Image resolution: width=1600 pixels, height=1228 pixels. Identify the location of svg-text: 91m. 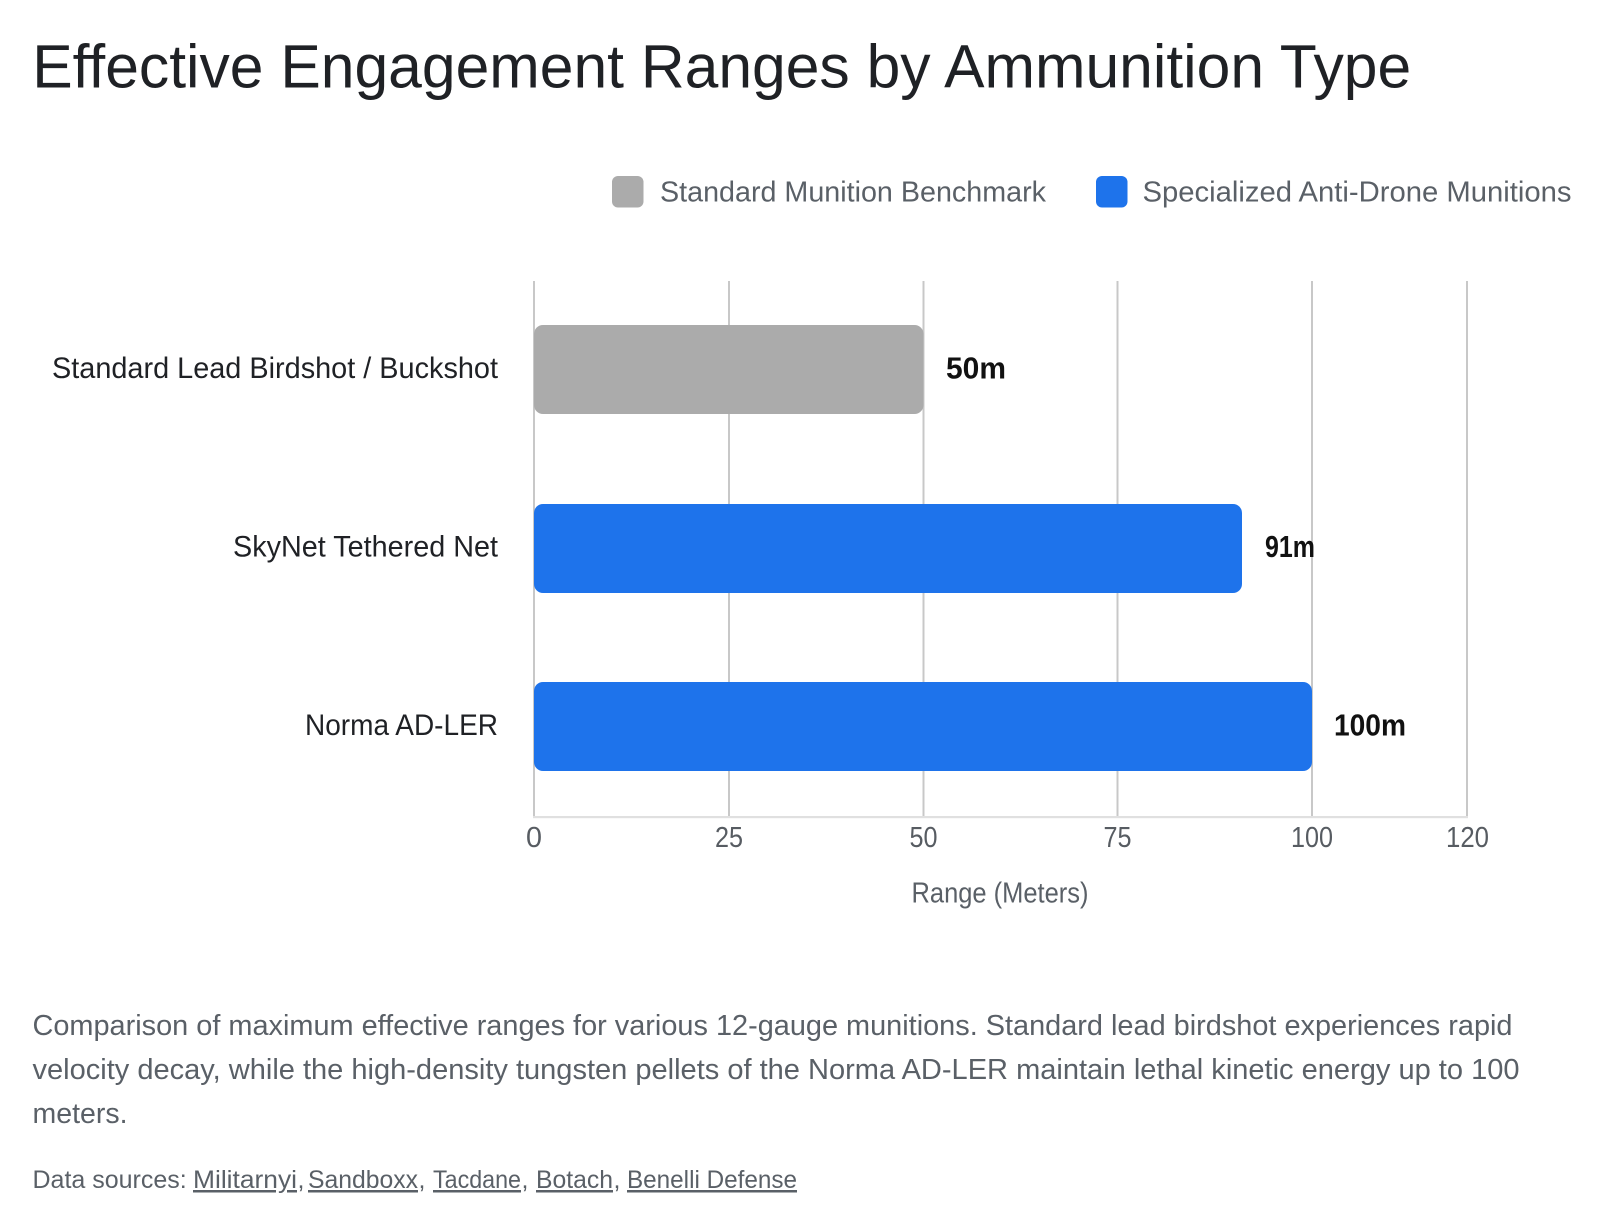
(1290, 546).